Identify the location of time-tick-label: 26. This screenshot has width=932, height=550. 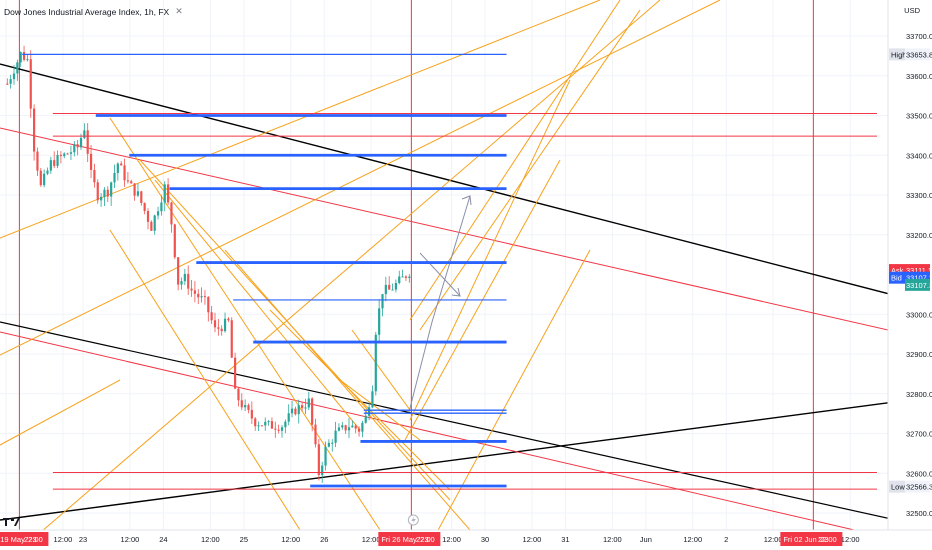
(324, 539).